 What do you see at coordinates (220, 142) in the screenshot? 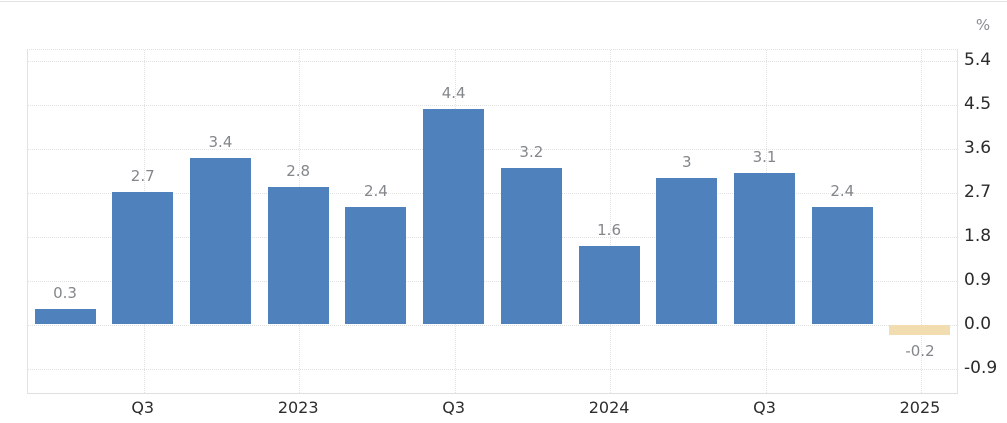
I see `bar-value-label: 3.4` at bounding box center [220, 142].